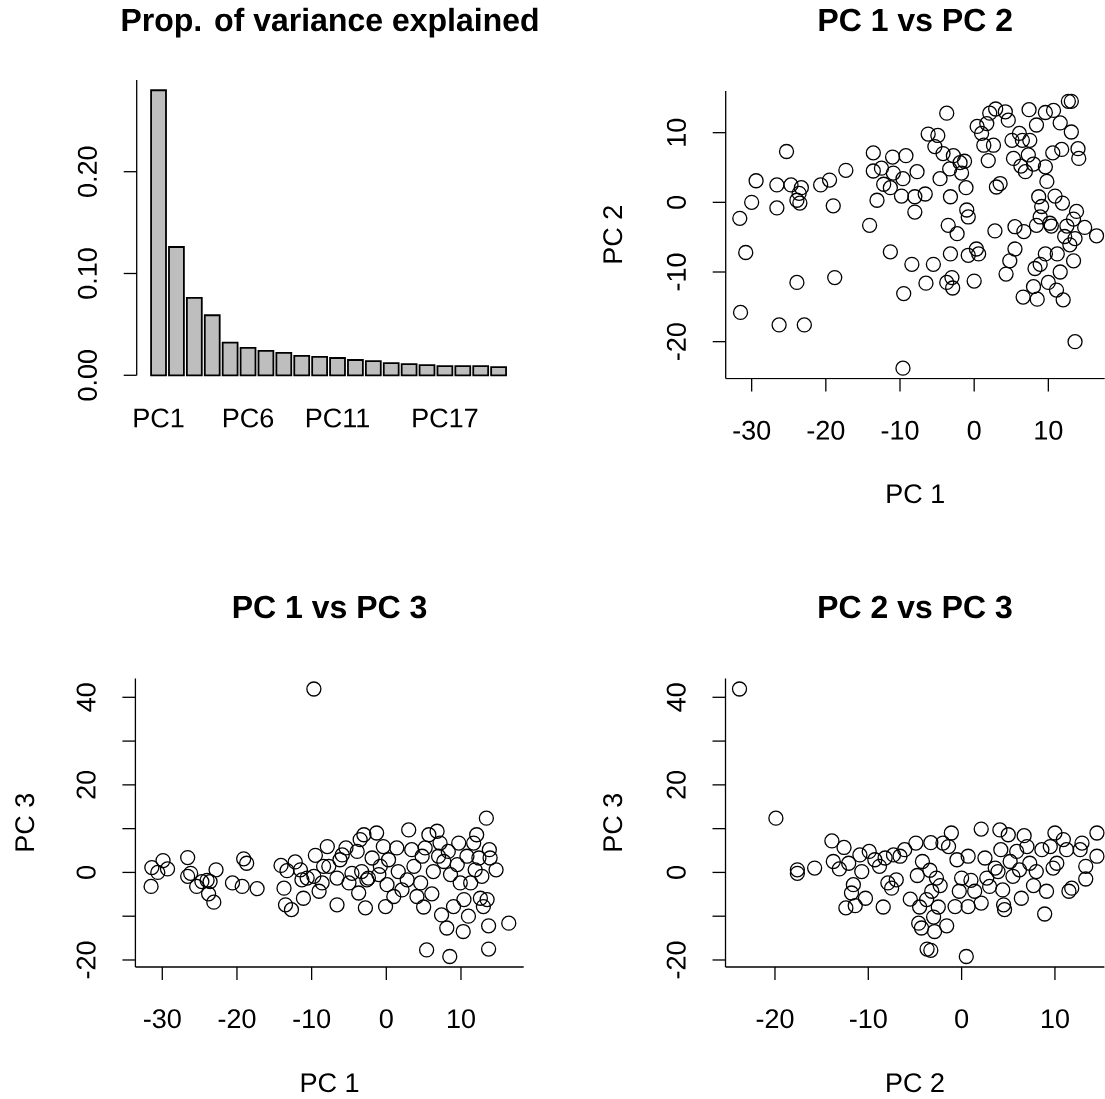 The height and width of the screenshot is (1099, 1105). Describe the element at coordinates (330, 22) in the screenshot. I see `chart-title: Prop. of variance explained` at that location.